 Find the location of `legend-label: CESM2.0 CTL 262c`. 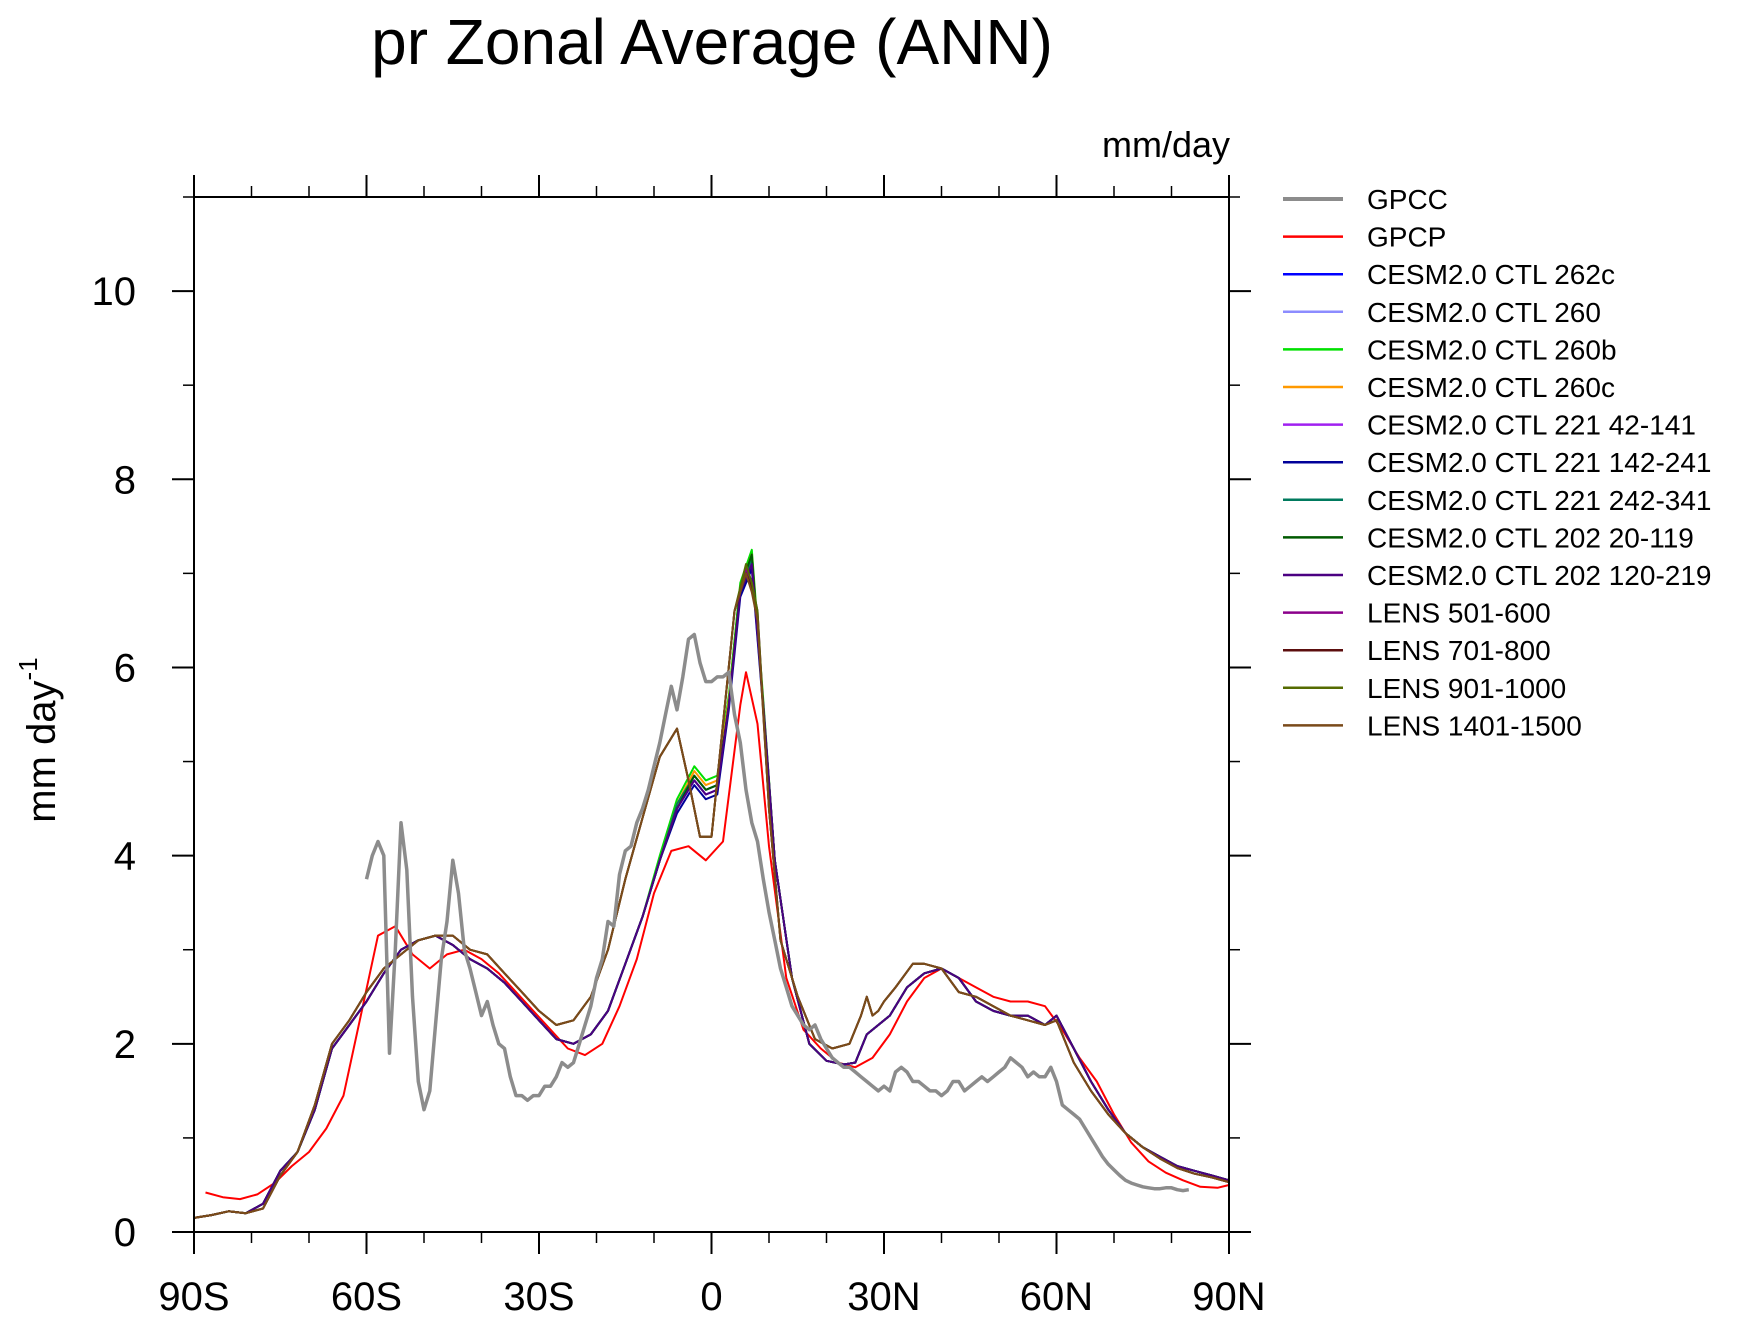

legend-label: CESM2.0 CTL 262c is located at coordinates (1491, 274).